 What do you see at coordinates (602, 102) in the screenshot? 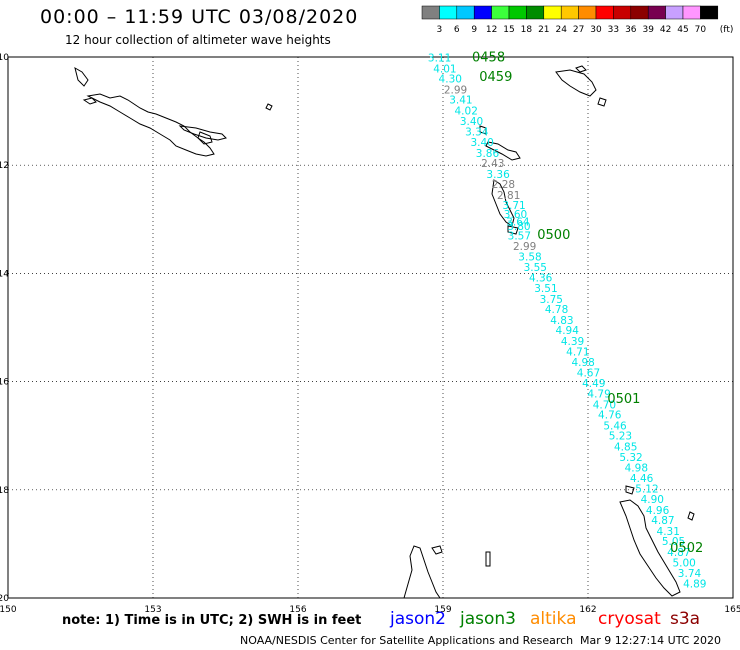
I see `coastline-upper-right-c` at bounding box center [602, 102].